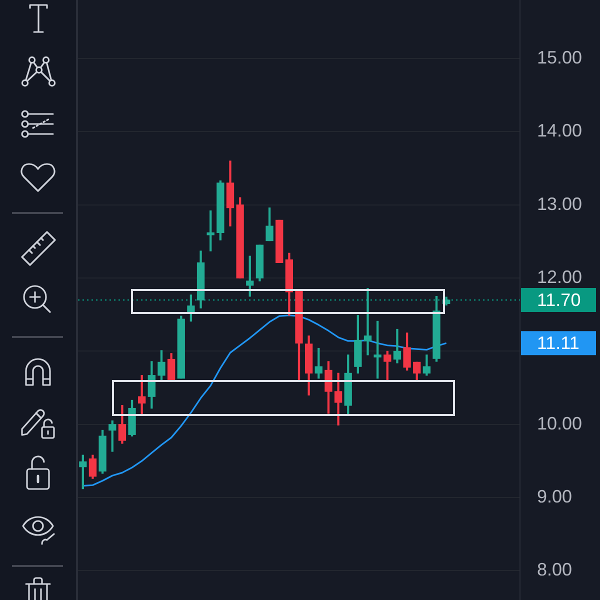  I want to click on text: 11.11, so click(558, 343).